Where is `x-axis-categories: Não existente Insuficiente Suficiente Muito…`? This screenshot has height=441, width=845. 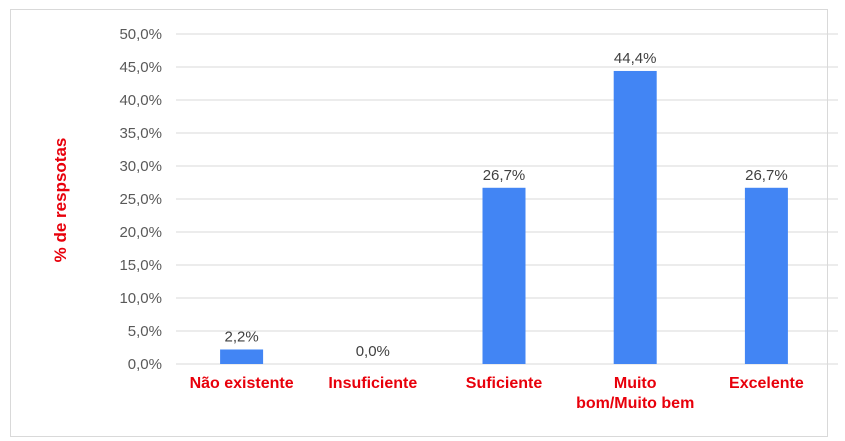 x-axis-categories: Não existente Insuficiente Suficiente Muito… is located at coordinates (497, 393).